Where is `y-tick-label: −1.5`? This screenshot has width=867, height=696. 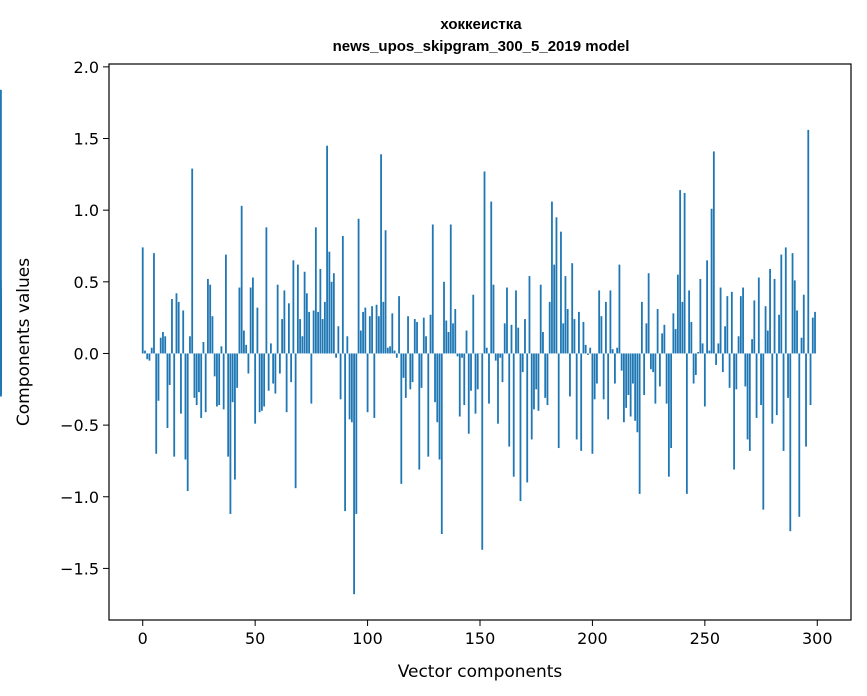 y-tick-label: −1.5 is located at coordinates (79, 568).